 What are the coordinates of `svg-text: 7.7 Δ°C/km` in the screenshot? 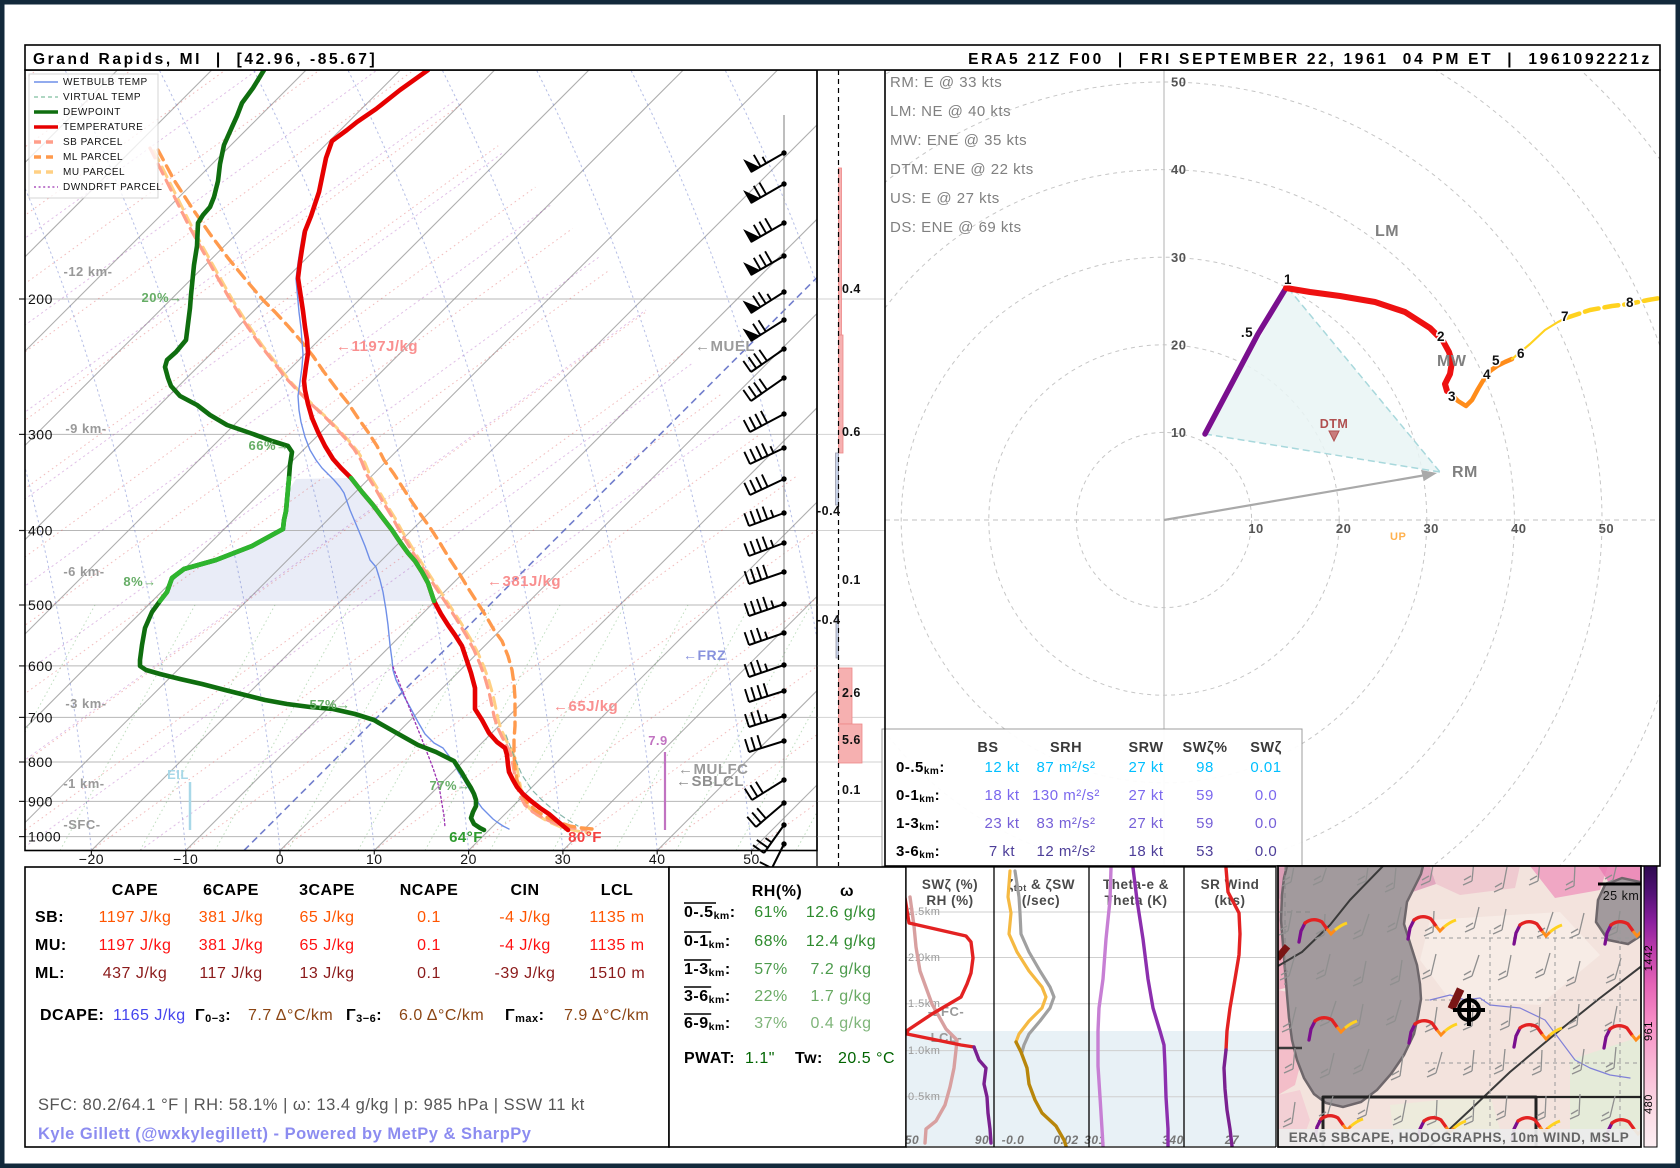 It's located at (290, 1015).